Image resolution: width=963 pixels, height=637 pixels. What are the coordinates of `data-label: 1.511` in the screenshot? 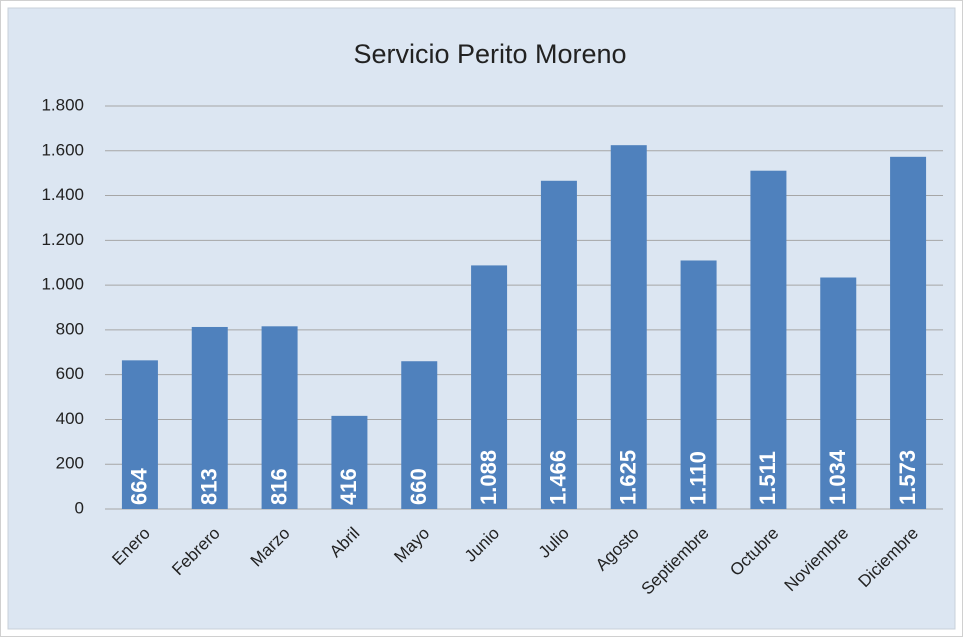 It's located at (767, 478).